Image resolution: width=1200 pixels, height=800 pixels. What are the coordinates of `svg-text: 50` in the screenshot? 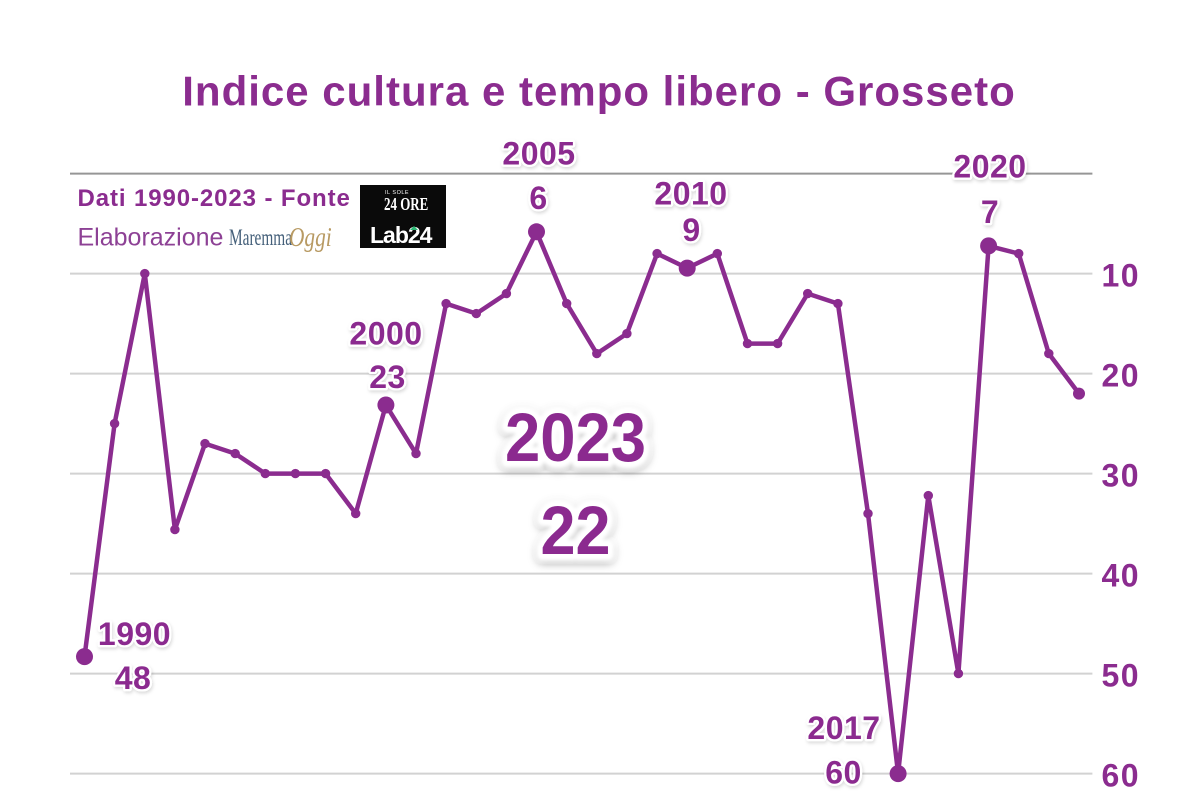 It's located at (1121, 676).